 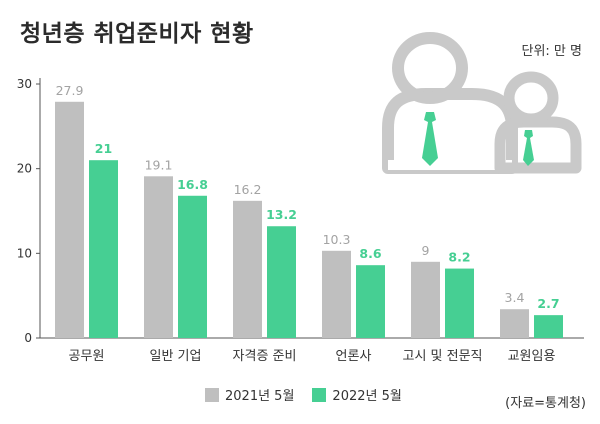 What do you see at coordinates (265, 356) in the screenshot?
I see `x-category-label: 자격증 준비` at bounding box center [265, 356].